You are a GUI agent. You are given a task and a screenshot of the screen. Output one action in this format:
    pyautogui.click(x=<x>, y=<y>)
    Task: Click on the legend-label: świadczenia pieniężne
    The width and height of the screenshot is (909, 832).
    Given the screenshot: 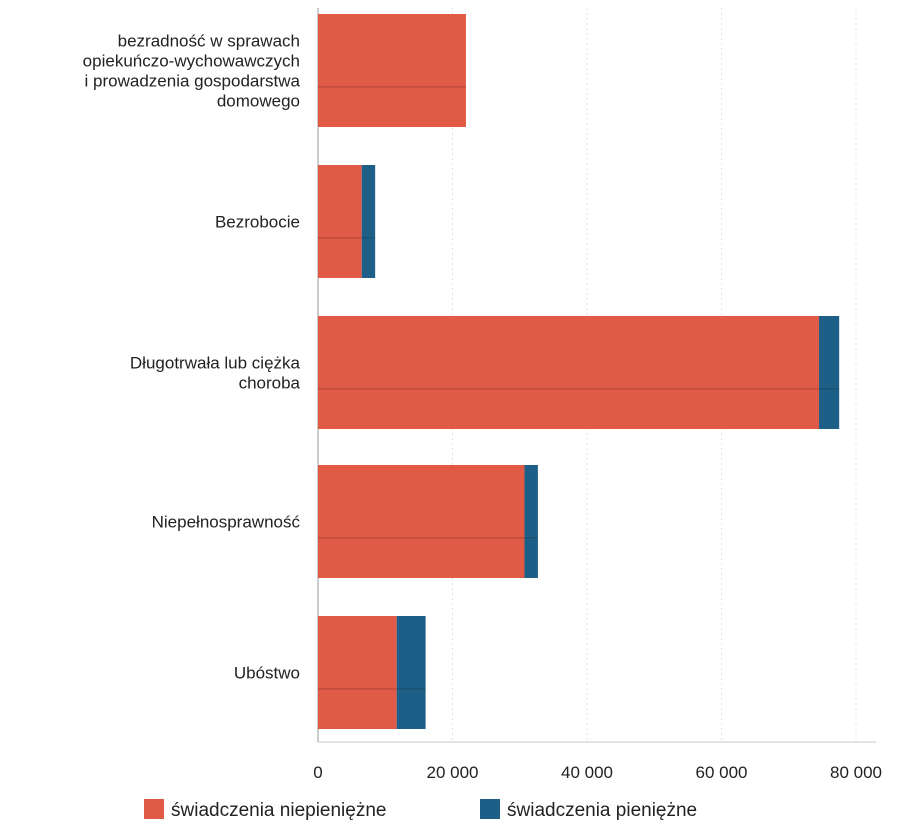 What is the action you would take?
    pyautogui.click(x=602, y=810)
    